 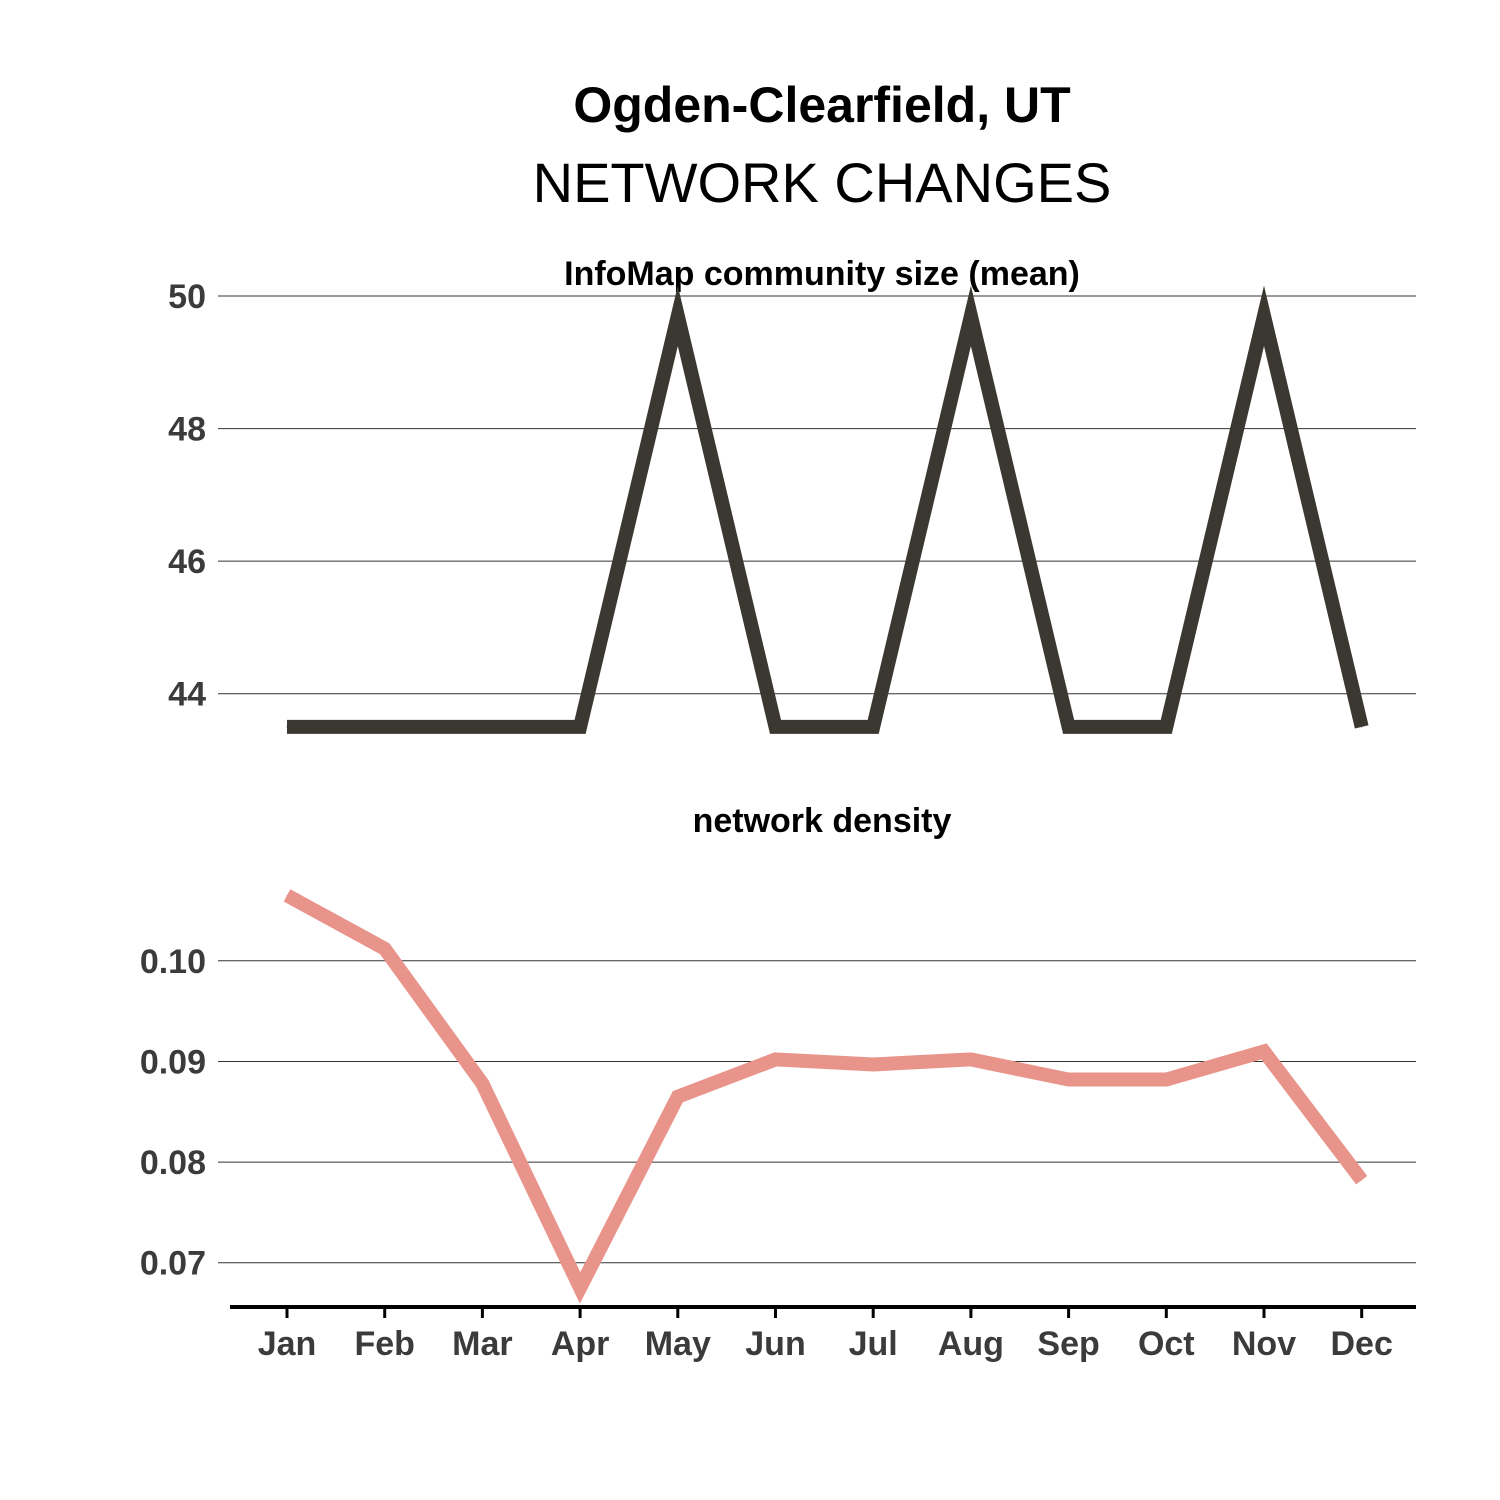 What do you see at coordinates (580, 1344) in the screenshot?
I see `x-tick-label: Apr` at bounding box center [580, 1344].